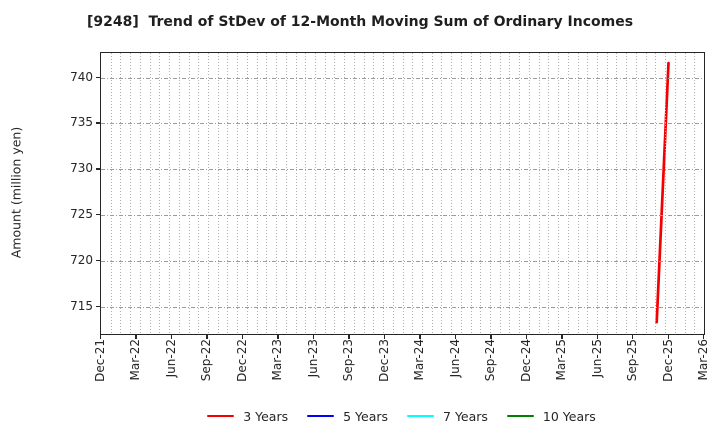 The image size is (720, 440). Describe the element at coordinates (81, 122) in the screenshot. I see `y-tick-label: 735` at that location.